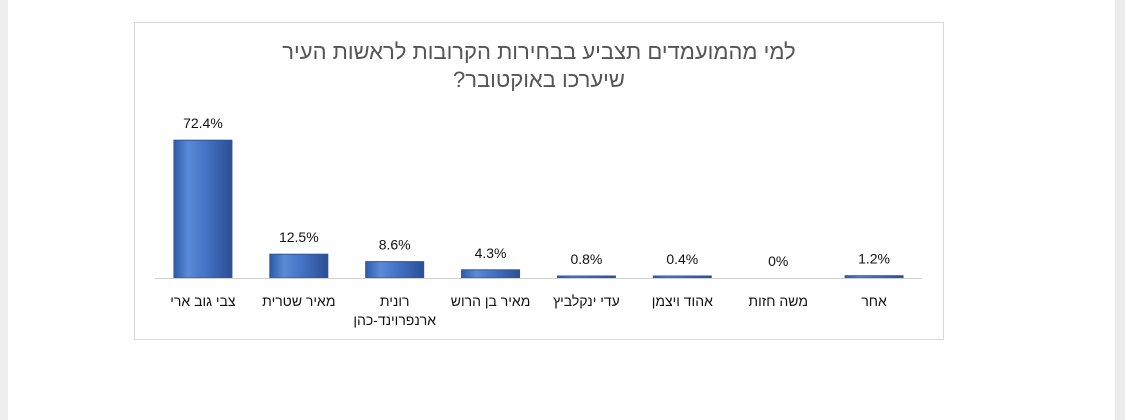 Image resolution: width=1125 pixels, height=420 pixels. Describe the element at coordinates (539, 79) in the screenshot. I see `chart-title-line-2: שיערכו באוקטובר?` at that location.